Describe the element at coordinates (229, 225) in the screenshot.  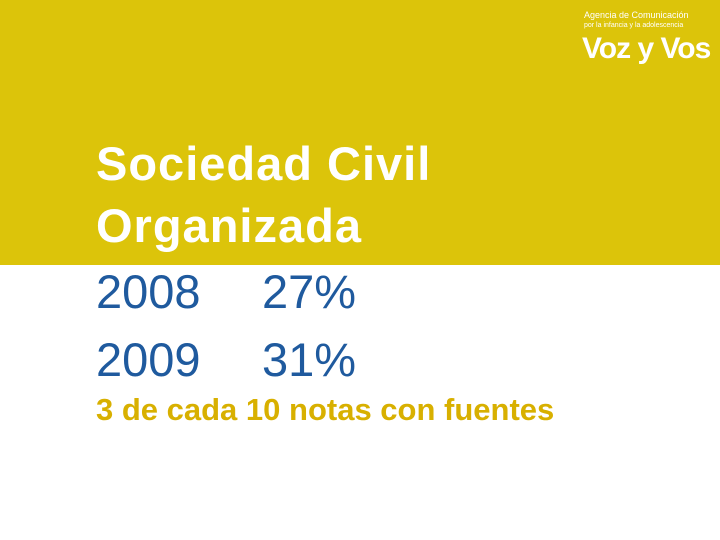
I see `title-line: Organizada` at that location.